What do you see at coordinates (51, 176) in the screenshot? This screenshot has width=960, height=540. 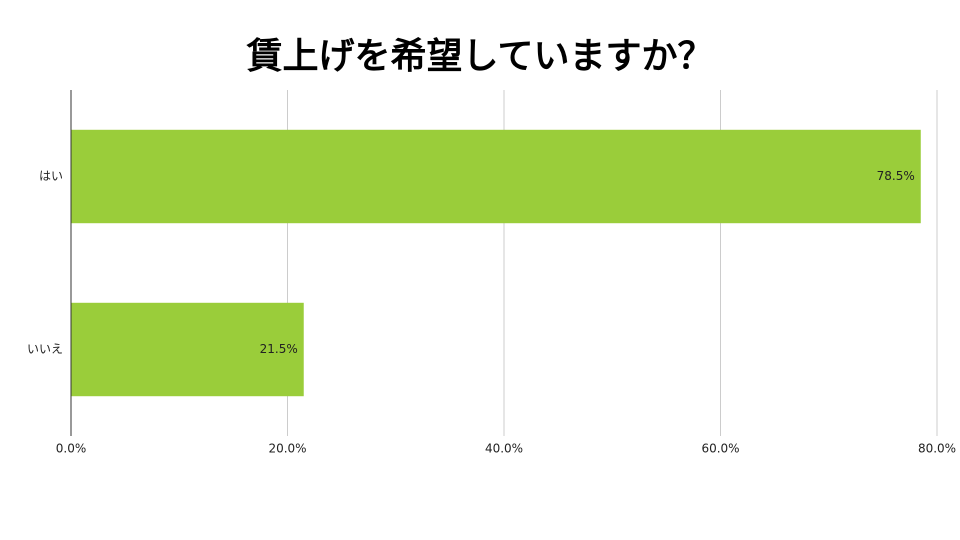 I see `y-tick-label: はい` at bounding box center [51, 176].